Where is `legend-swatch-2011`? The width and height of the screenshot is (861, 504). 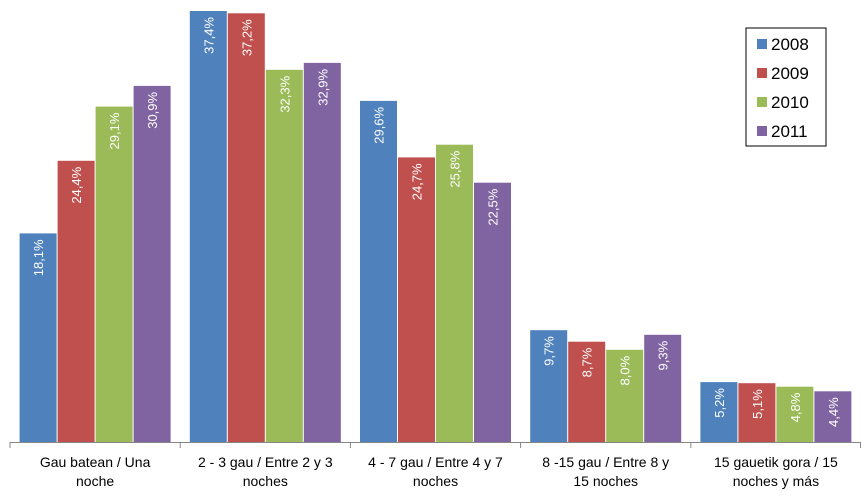 legend-swatch-2011 is located at coordinates (762, 131).